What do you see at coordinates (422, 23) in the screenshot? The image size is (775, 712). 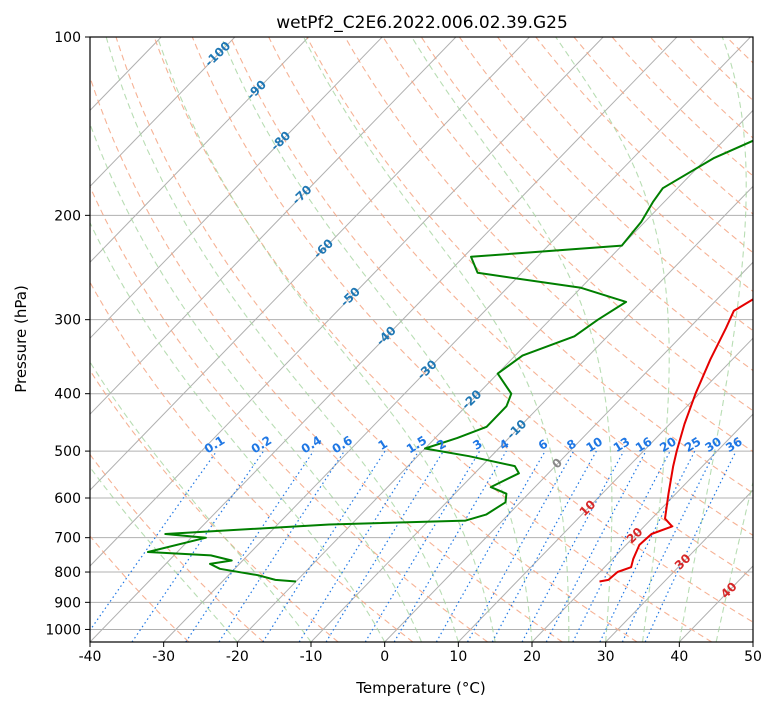 I see `chart-title: wetPf2_C2E6.2022.006.02.39.G25` at bounding box center [422, 23].